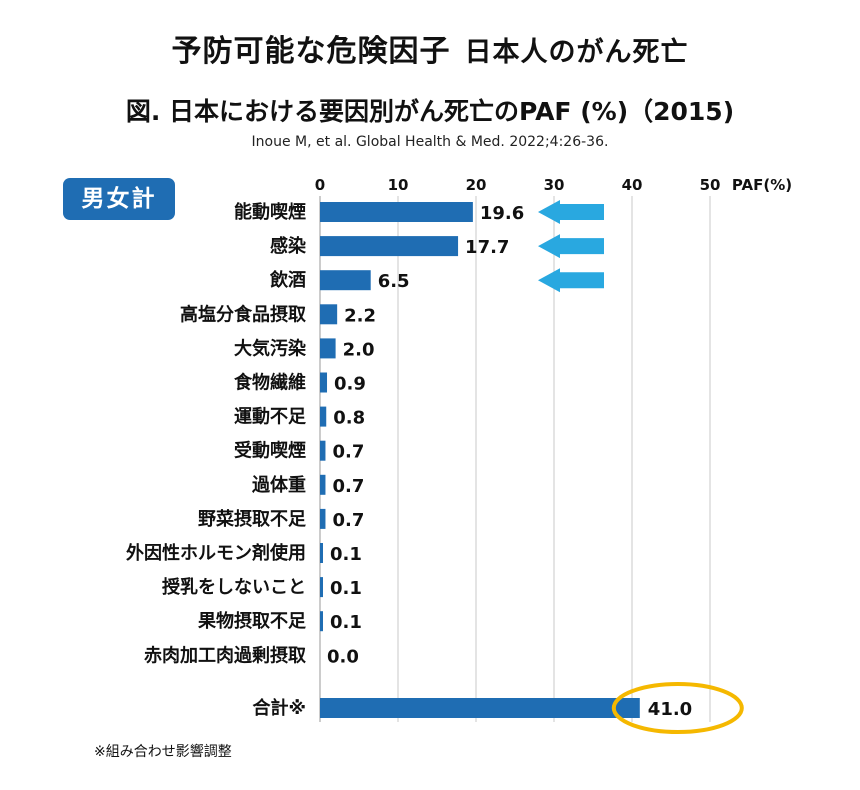  Describe the element at coordinates (394, 281) in the screenshot. I see `value-label: 6.5` at that location.